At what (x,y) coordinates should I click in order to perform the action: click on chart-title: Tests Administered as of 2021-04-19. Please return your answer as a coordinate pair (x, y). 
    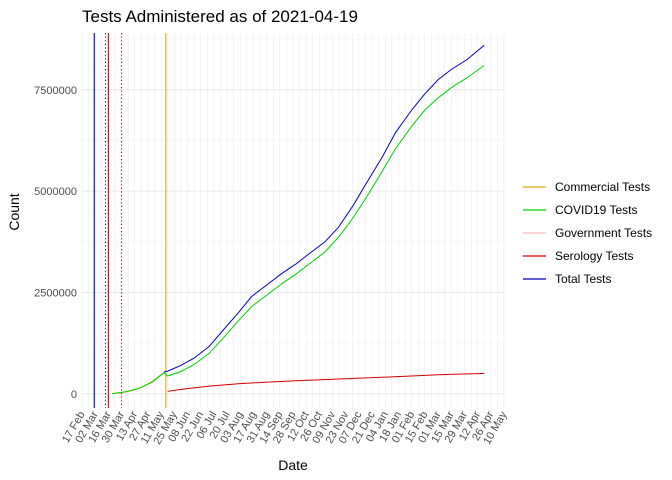
    Looking at the image, I should click on (220, 16).